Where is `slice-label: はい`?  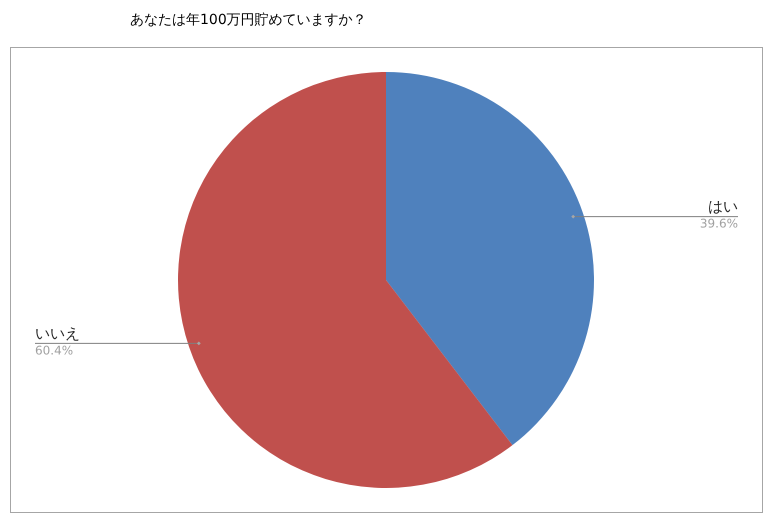 slice-label: はい is located at coordinates (723, 207).